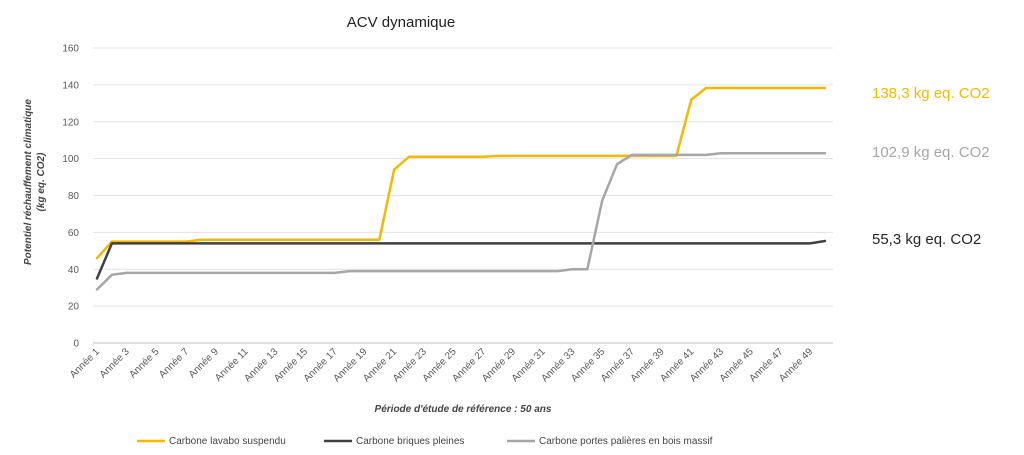 This screenshot has height=455, width=1024. Describe the element at coordinates (931, 93) in the screenshot. I see `annotation-lavabo-final-value: 138,3 kg eq. CO2` at that location.